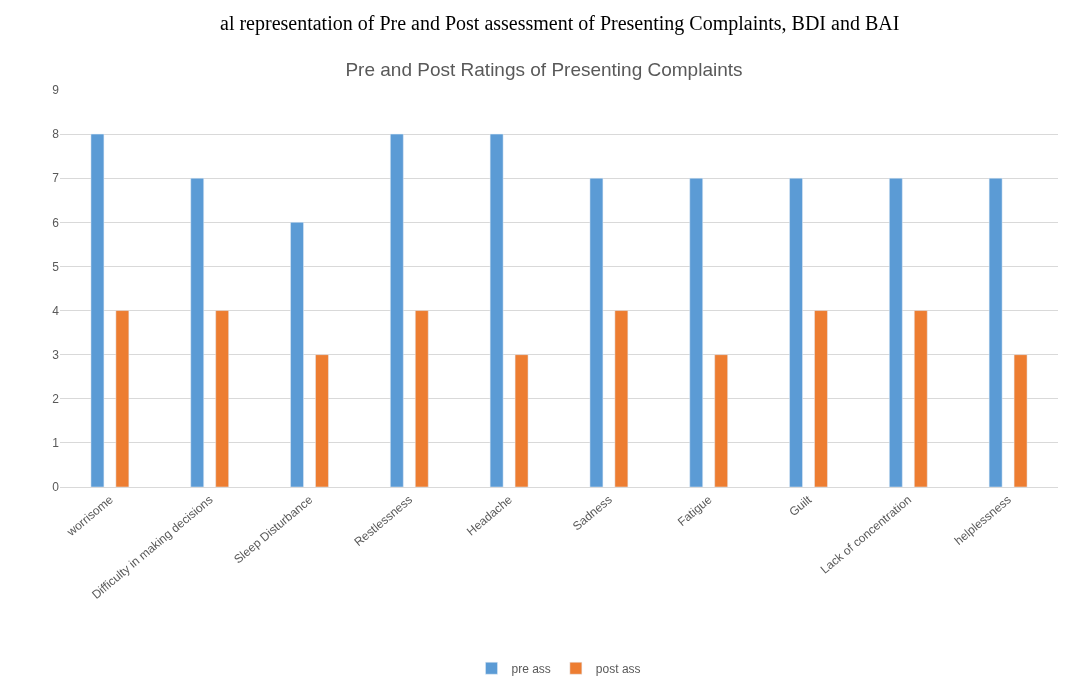 The height and width of the screenshot is (695, 1088). What do you see at coordinates (544, 69) in the screenshot?
I see `chart-title: Pre and Post Ratings of Presenting Complaints` at bounding box center [544, 69].